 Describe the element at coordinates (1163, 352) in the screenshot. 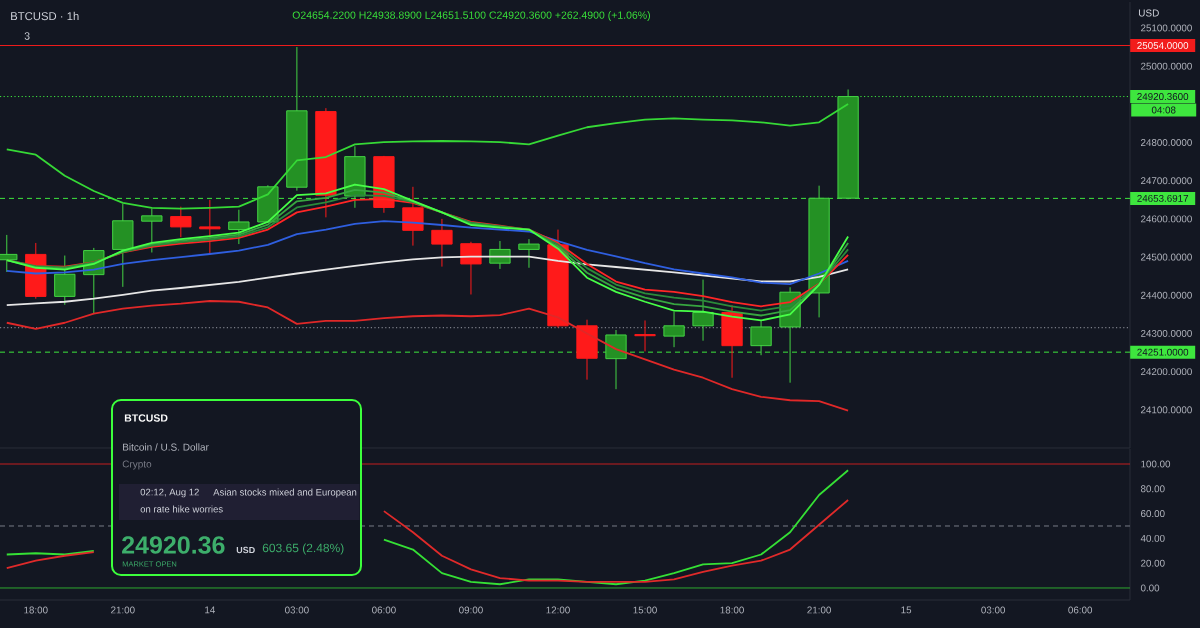

I see `ref-line-label: 24251.0000` at that location.